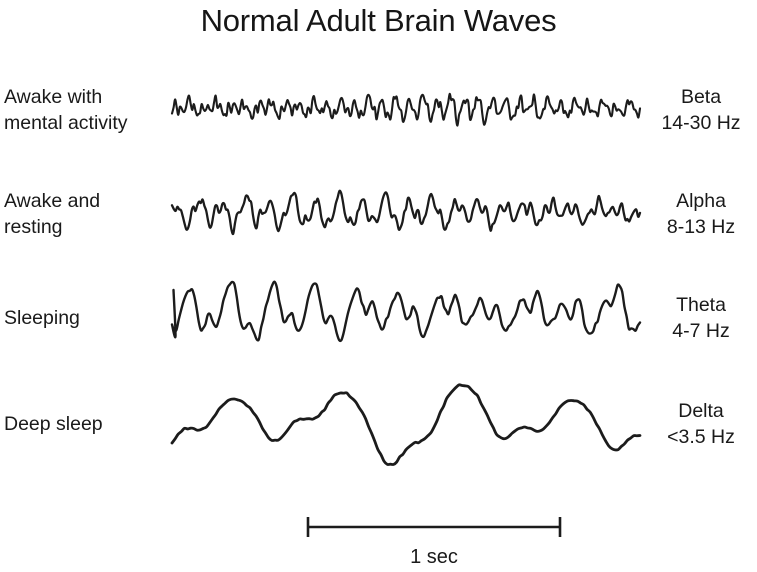 This screenshot has height=572, width=757. Describe the element at coordinates (701, 97) in the screenshot. I see `band-name-beta: Beta` at that location.